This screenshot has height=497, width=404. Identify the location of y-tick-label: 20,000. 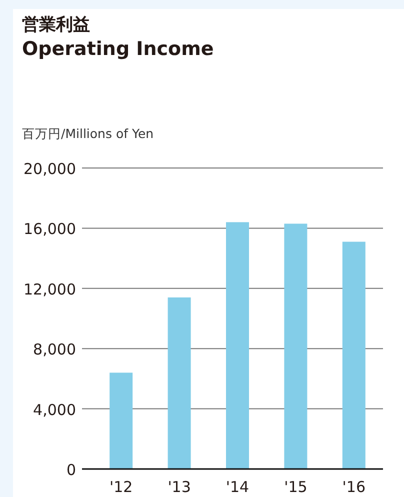
(50, 169).